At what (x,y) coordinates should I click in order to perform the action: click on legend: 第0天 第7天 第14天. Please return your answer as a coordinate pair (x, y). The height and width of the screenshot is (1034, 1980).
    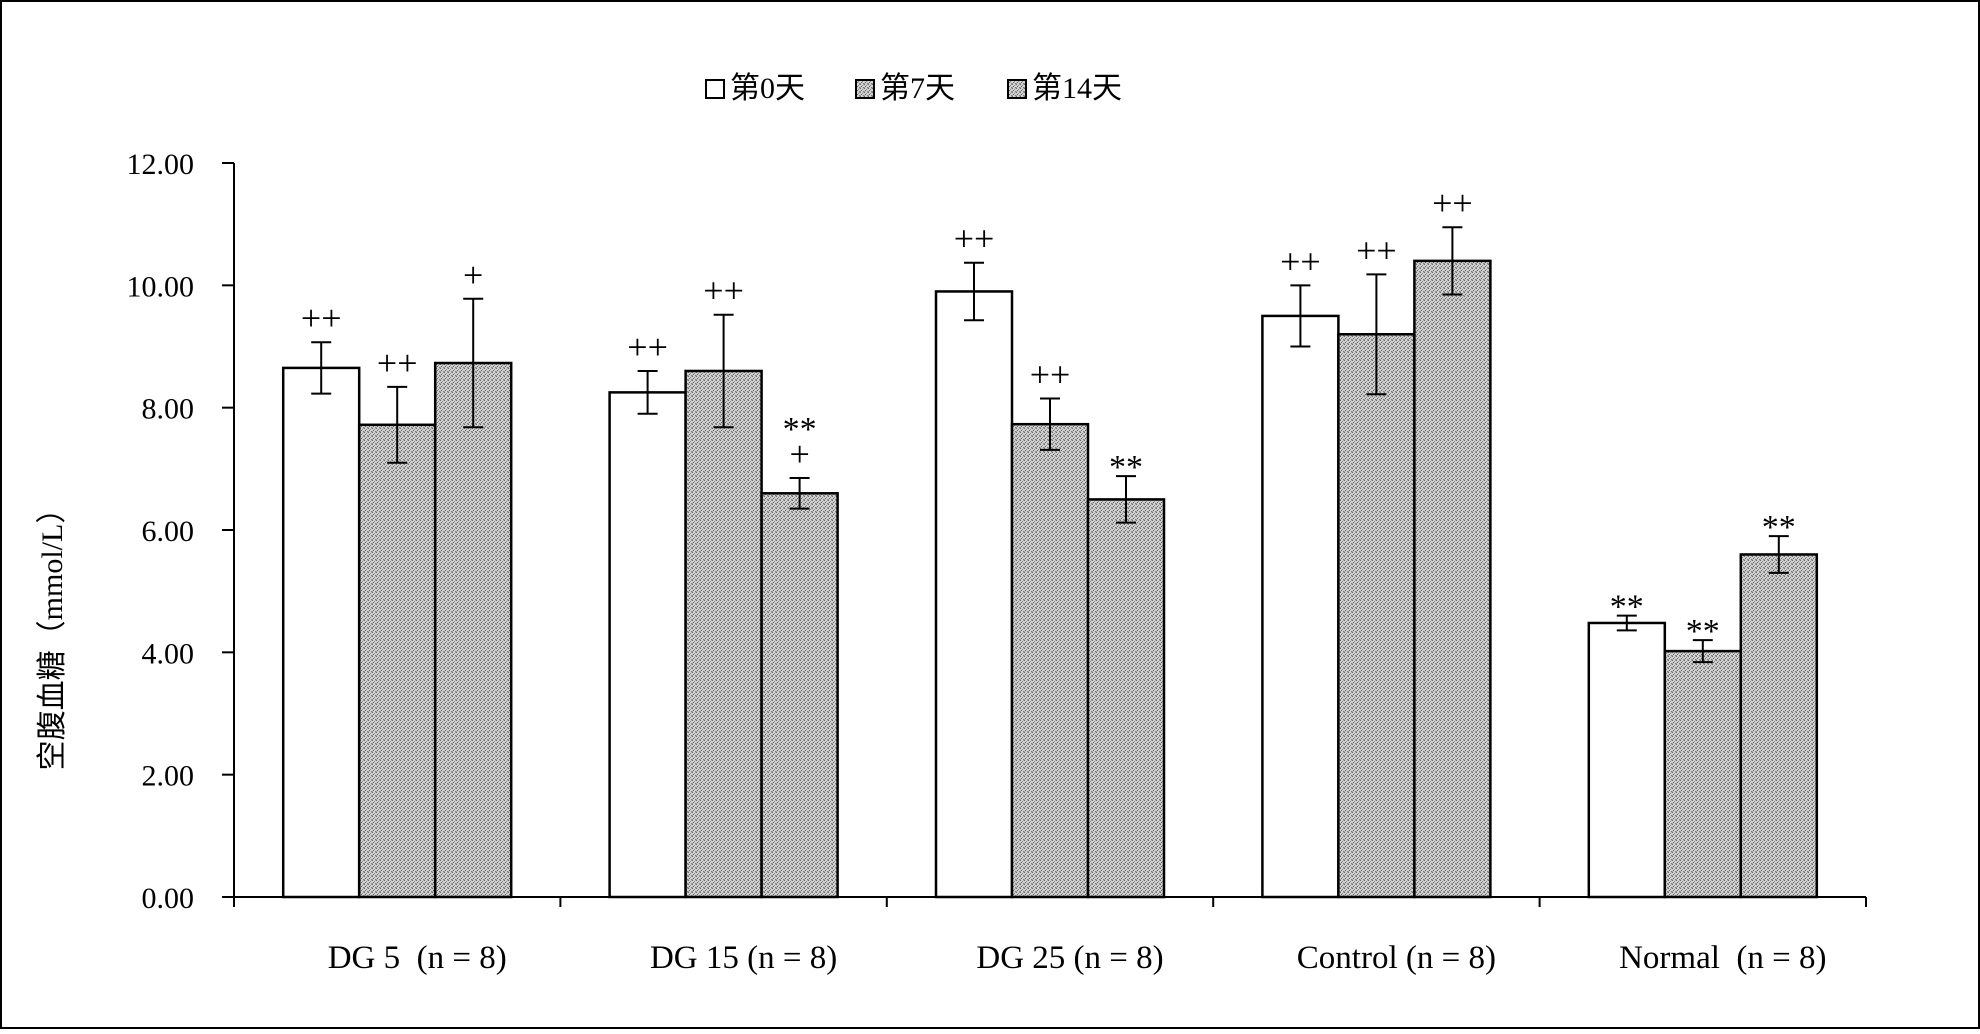
    Looking at the image, I should click on (913, 88).